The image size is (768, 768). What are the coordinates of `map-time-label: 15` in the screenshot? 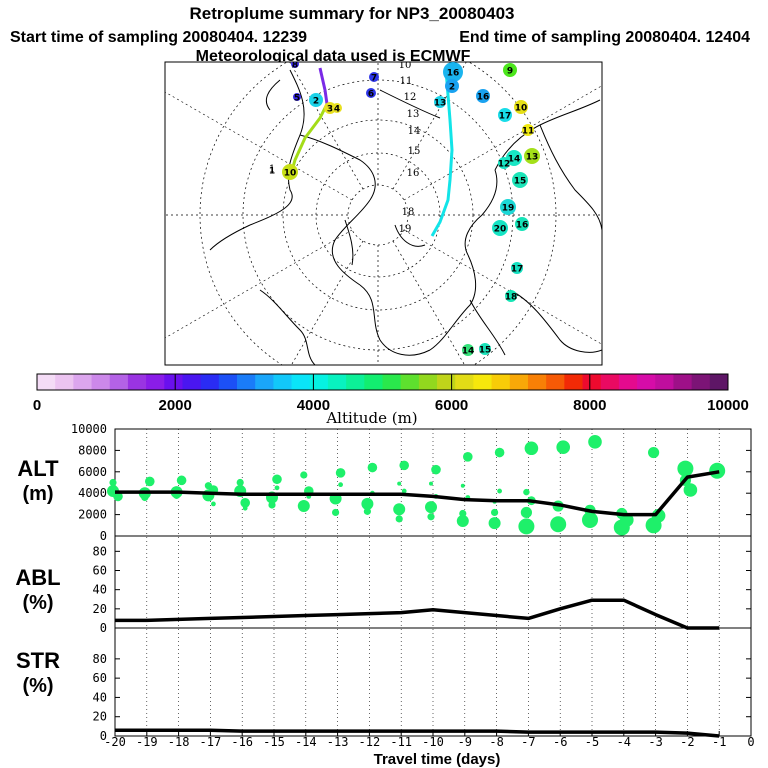 It's located at (485, 349).